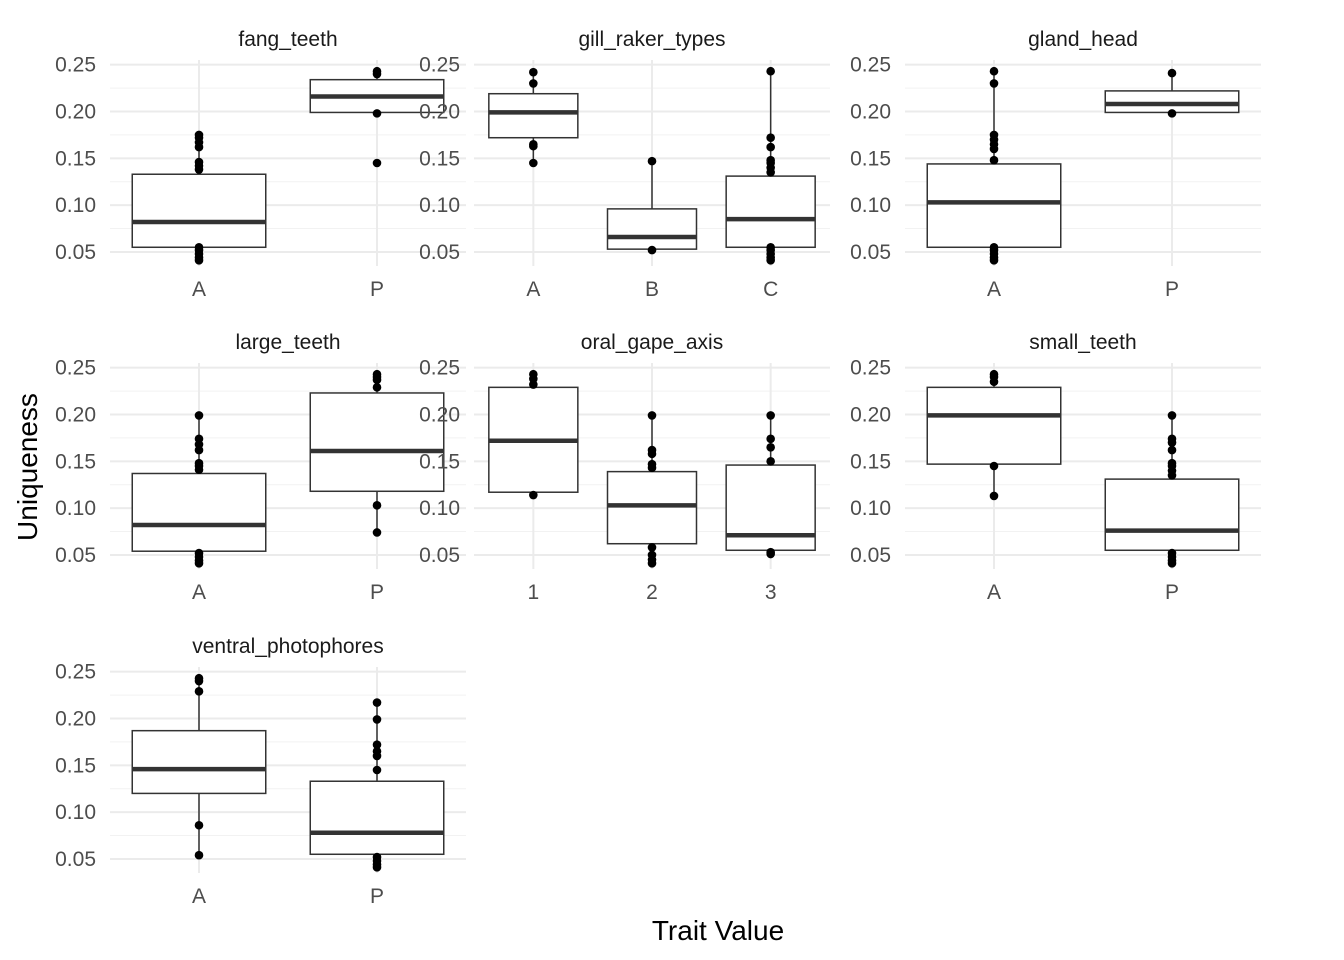 The height and width of the screenshot is (960, 1344). What do you see at coordinates (652, 592) in the screenshot?
I see `x-tick-label: 2` at bounding box center [652, 592].